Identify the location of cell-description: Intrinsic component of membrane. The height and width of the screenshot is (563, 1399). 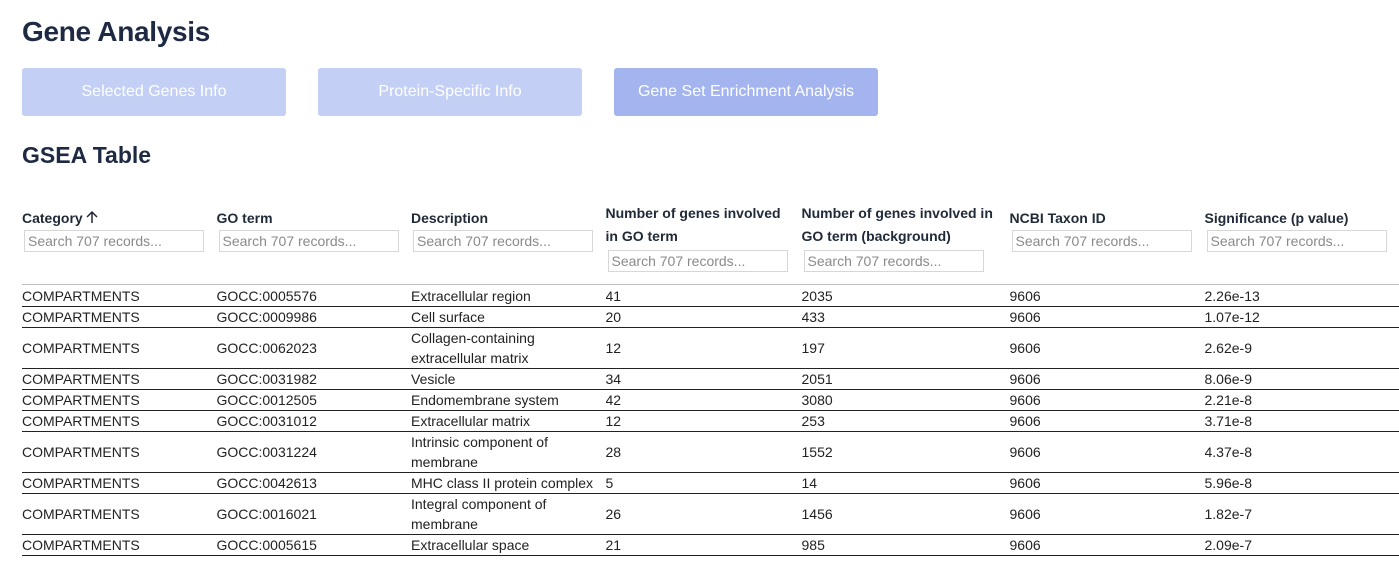
(508, 452).